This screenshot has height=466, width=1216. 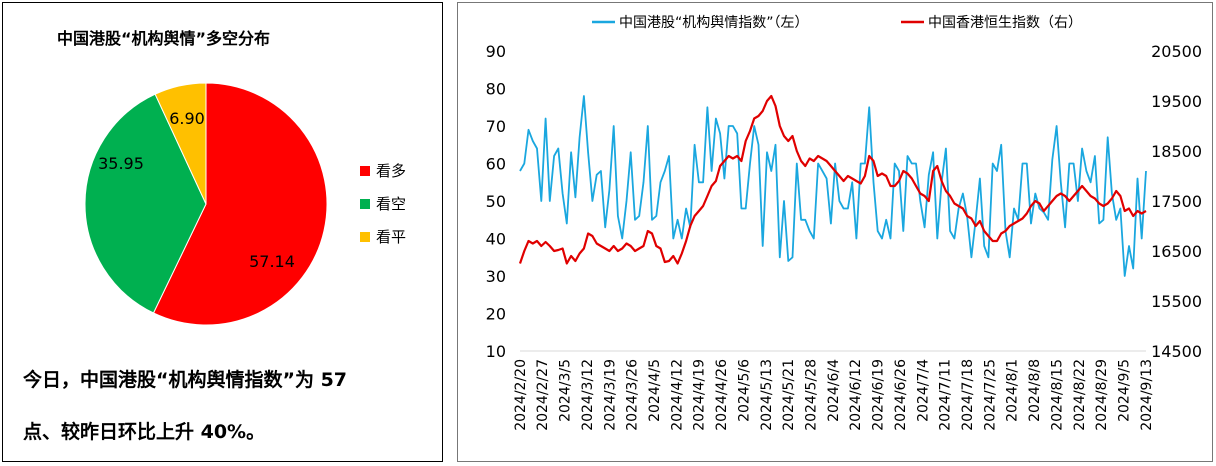 What do you see at coordinates (496, 201) in the screenshot?
I see `y-left-tick-label: 50` at bounding box center [496, 201].